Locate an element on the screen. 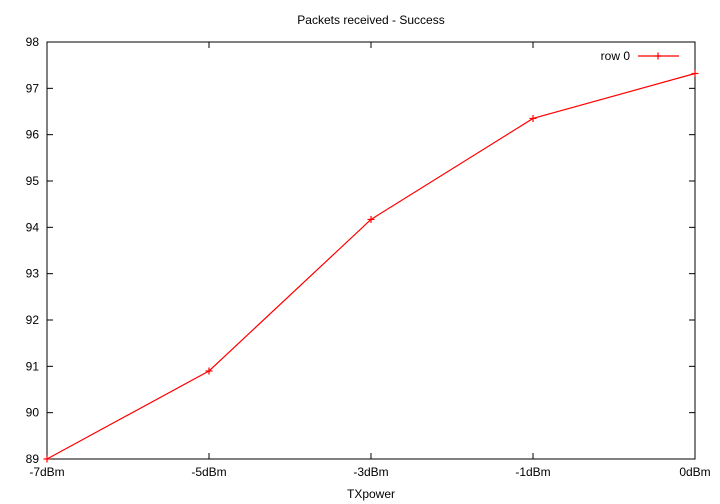 Image resolution: width=720 pixels, height=504 pixels. x-tick-label: 0dBm is located at coordinates (694, 472).